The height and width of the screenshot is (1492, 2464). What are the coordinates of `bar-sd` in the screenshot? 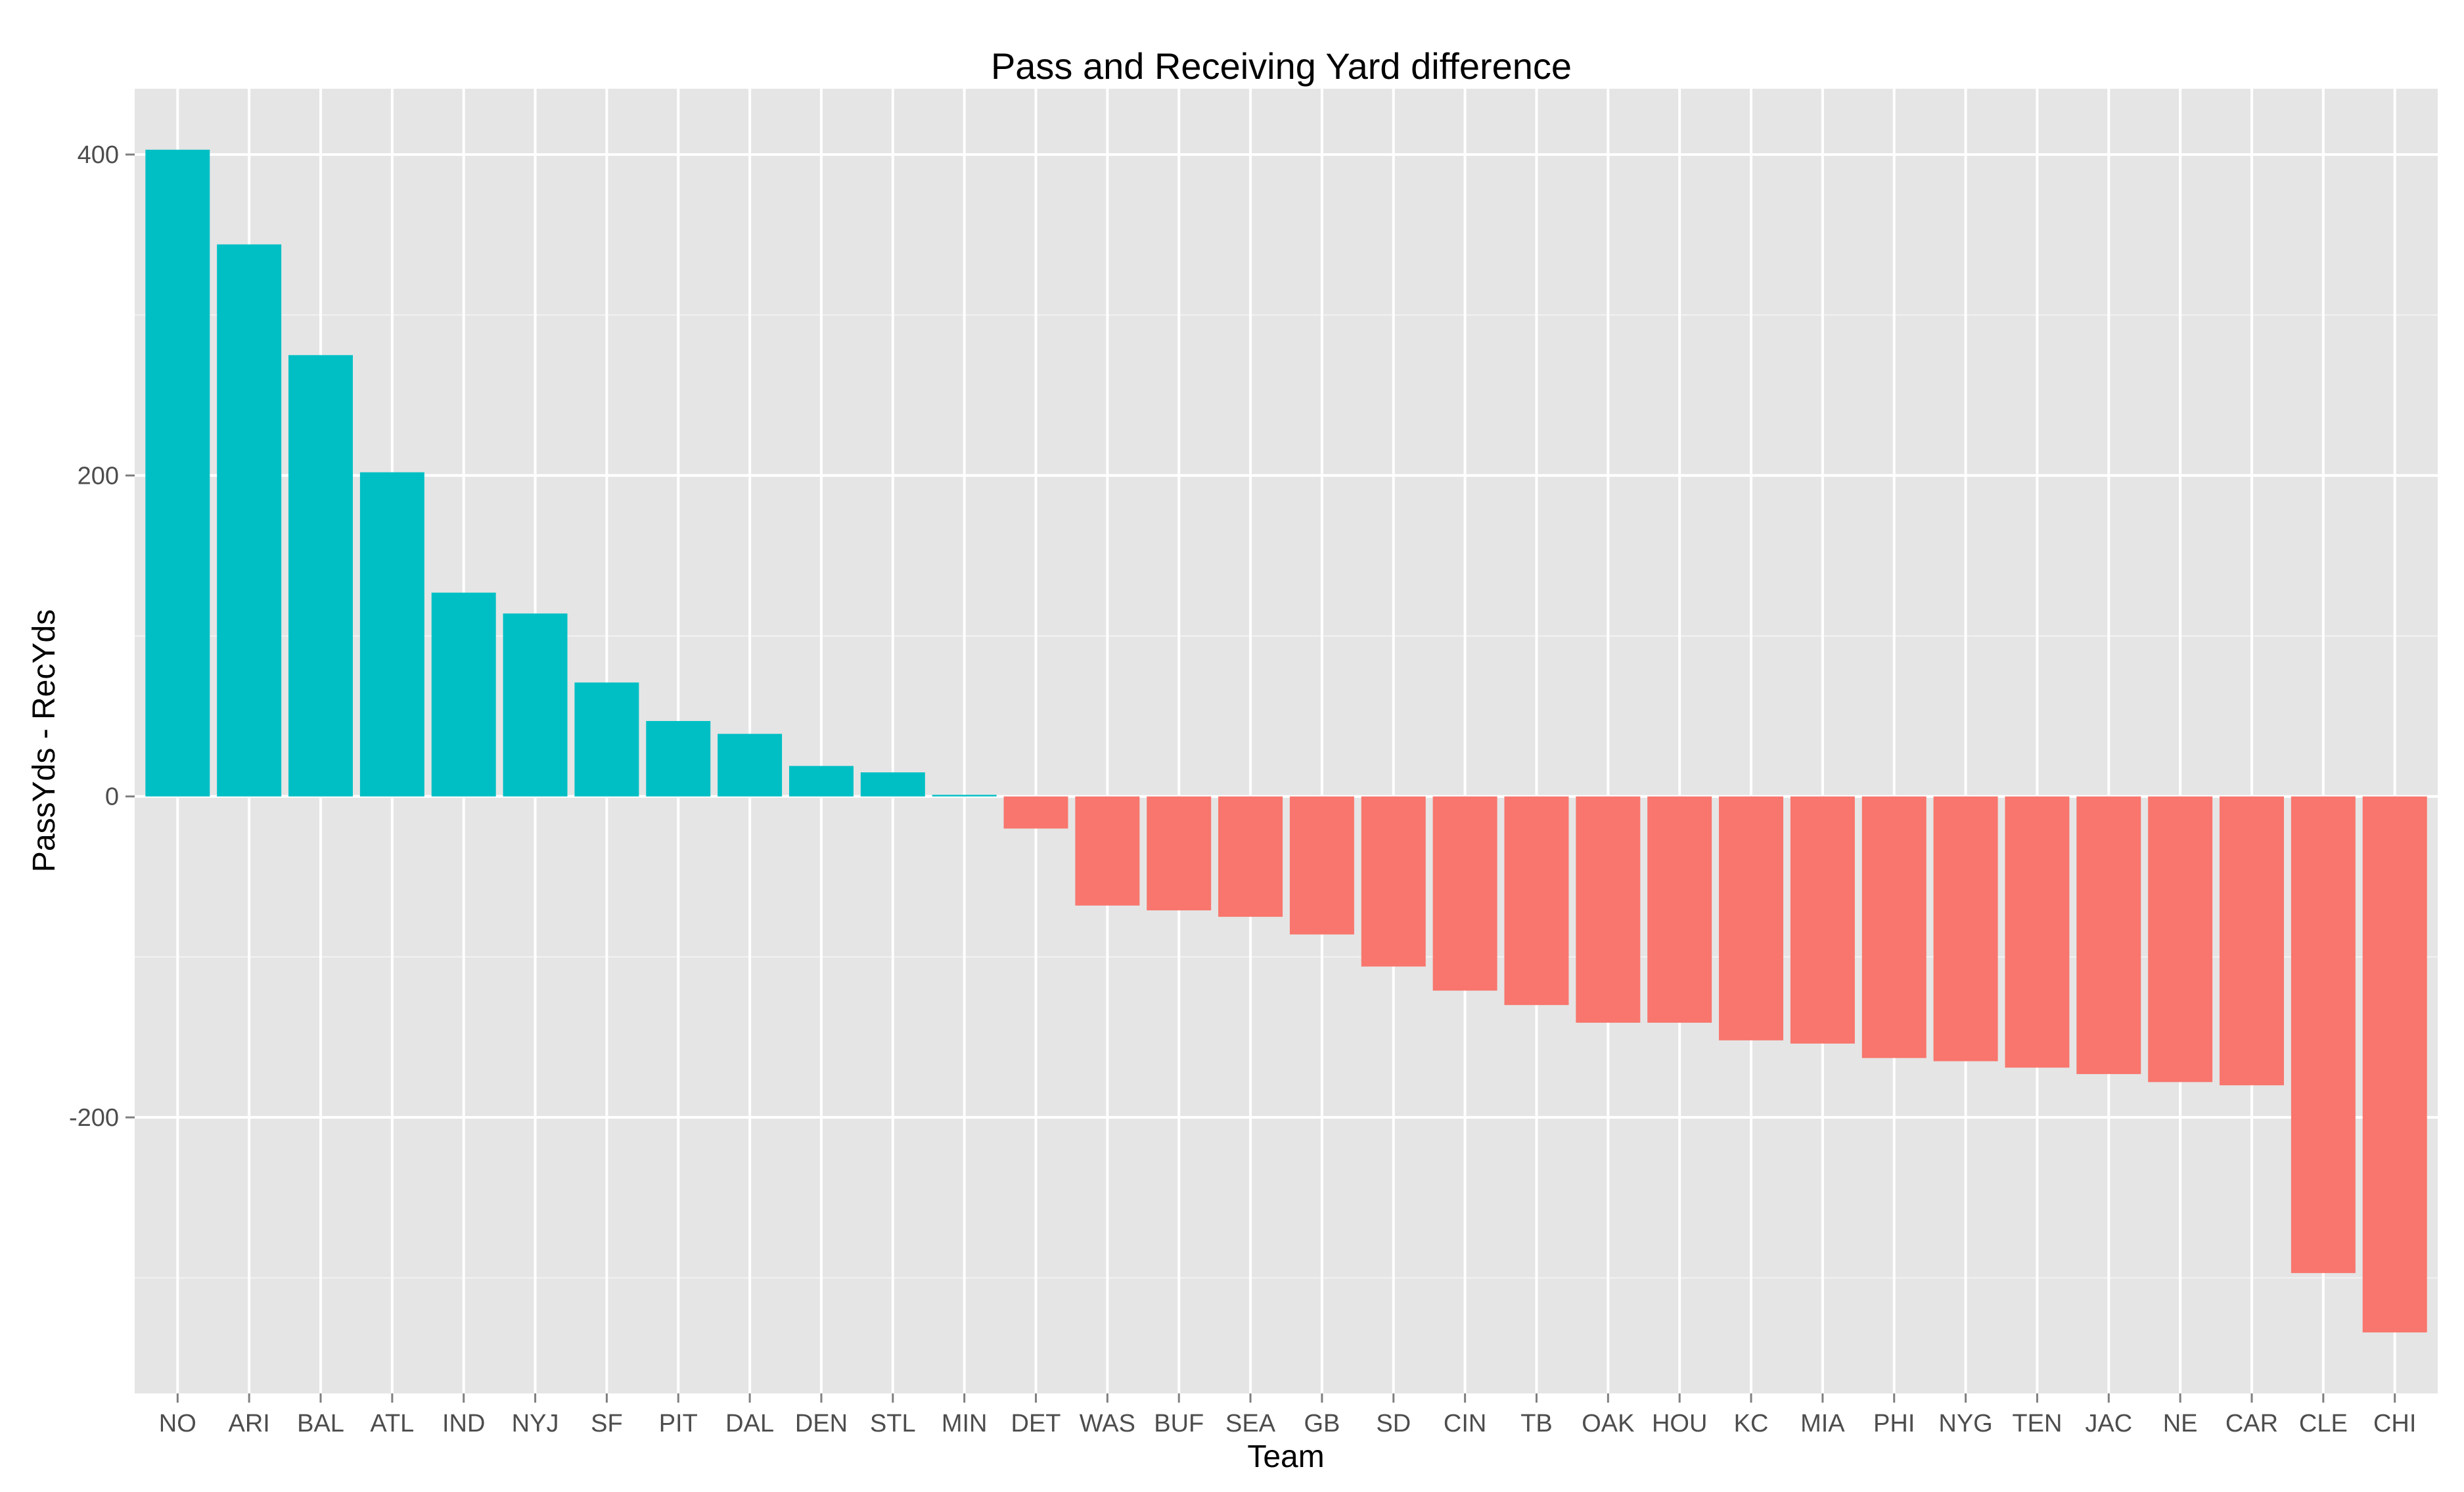 It's located at (1394, 881).